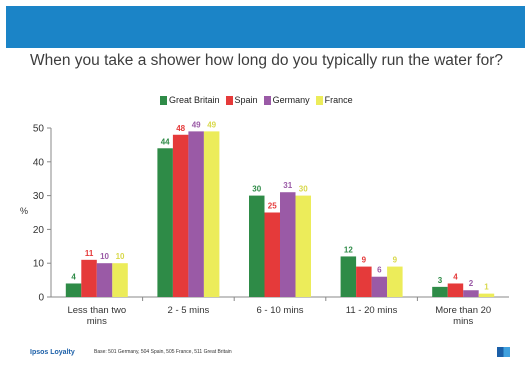 The width and height of the screenshot is (531, 365). Describe the element at coordinates (194, 100) in the screenshot. I see `legend-label-great-britain: Great Britain` at that location.